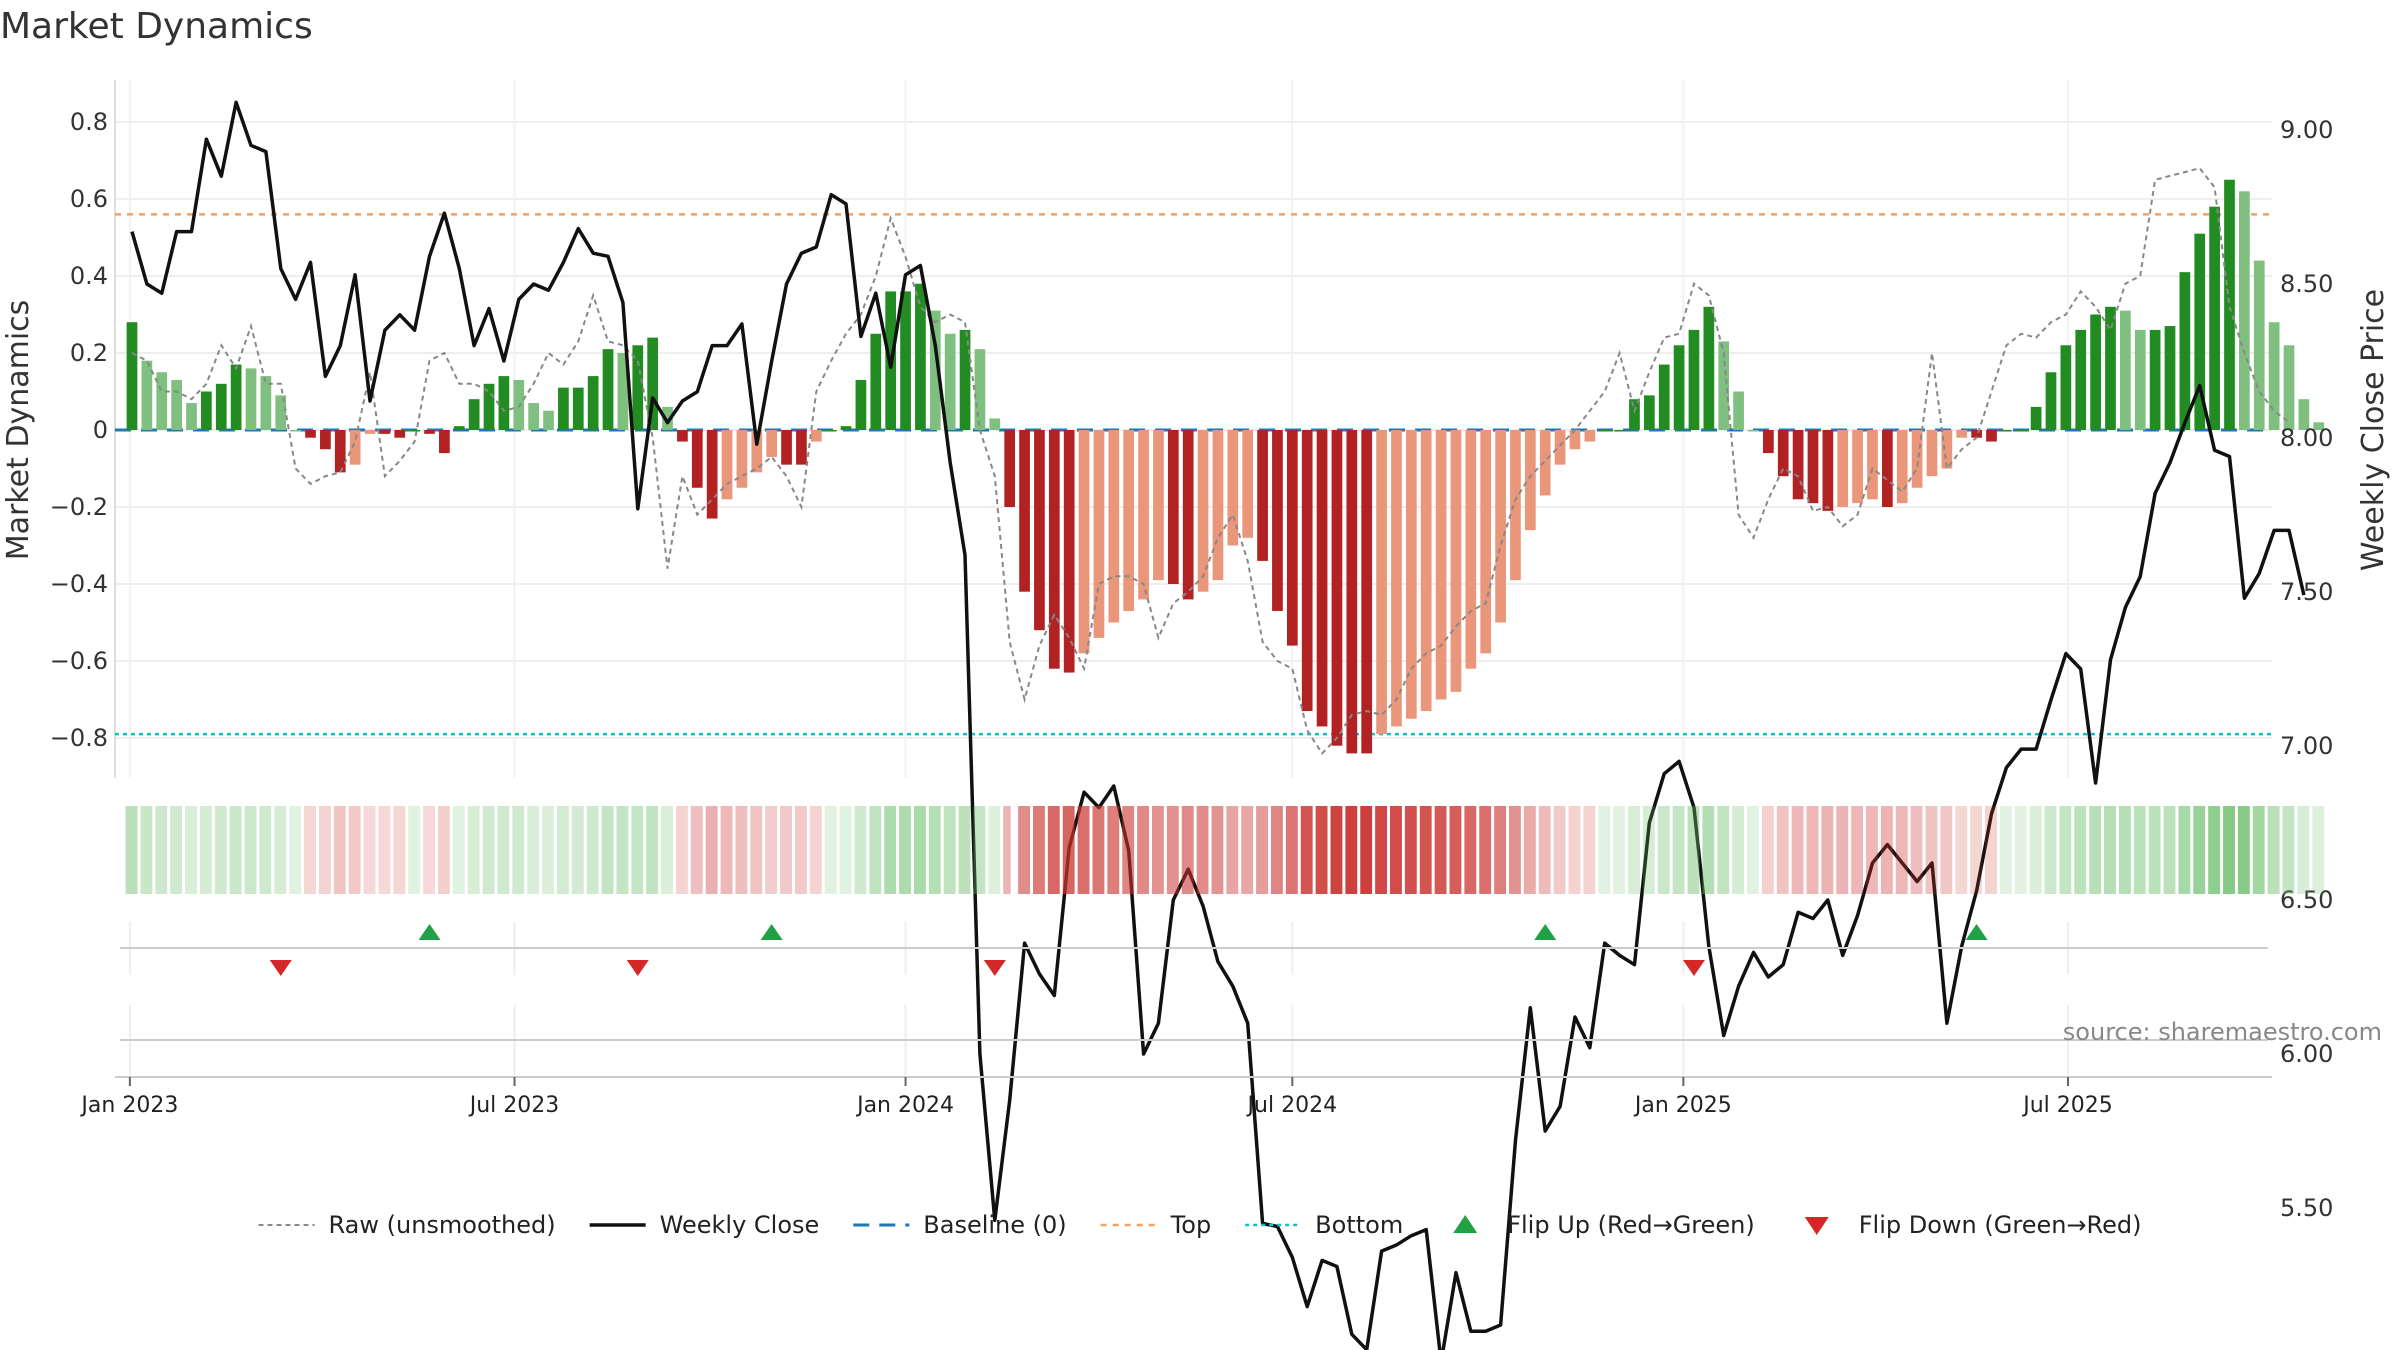 This screenshot has height=1350, width=2400. What do you see at coordinates (2306, 1349) in the screenshot?
I see `right-tick-label: 5.00` at bounding box center [2306, 1349].